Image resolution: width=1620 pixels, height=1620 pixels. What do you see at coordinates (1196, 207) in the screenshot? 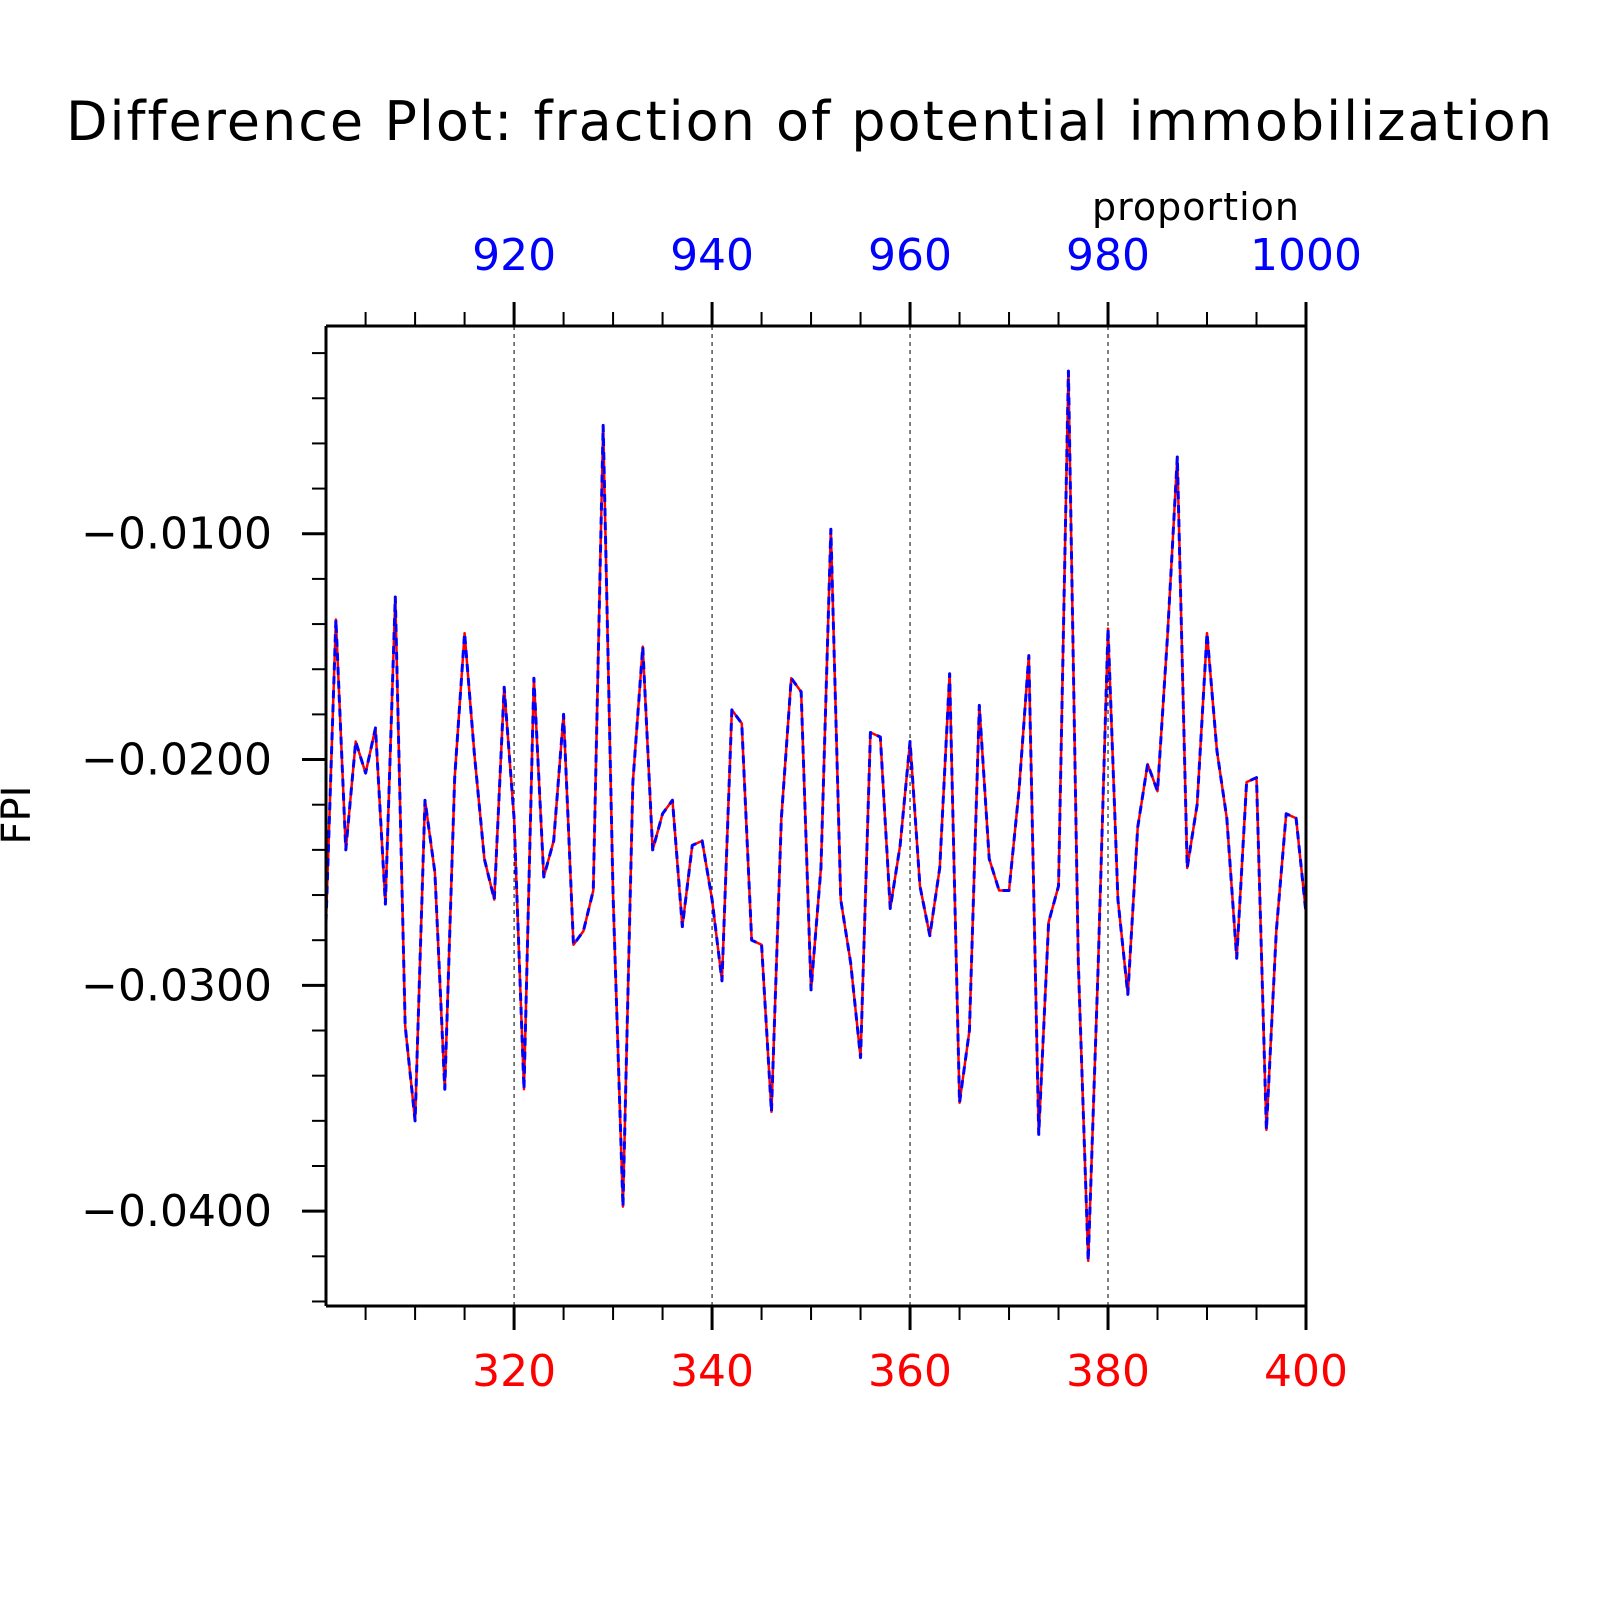
I see `chart-subtitle: proportion` at bounding box center [1196, 207].